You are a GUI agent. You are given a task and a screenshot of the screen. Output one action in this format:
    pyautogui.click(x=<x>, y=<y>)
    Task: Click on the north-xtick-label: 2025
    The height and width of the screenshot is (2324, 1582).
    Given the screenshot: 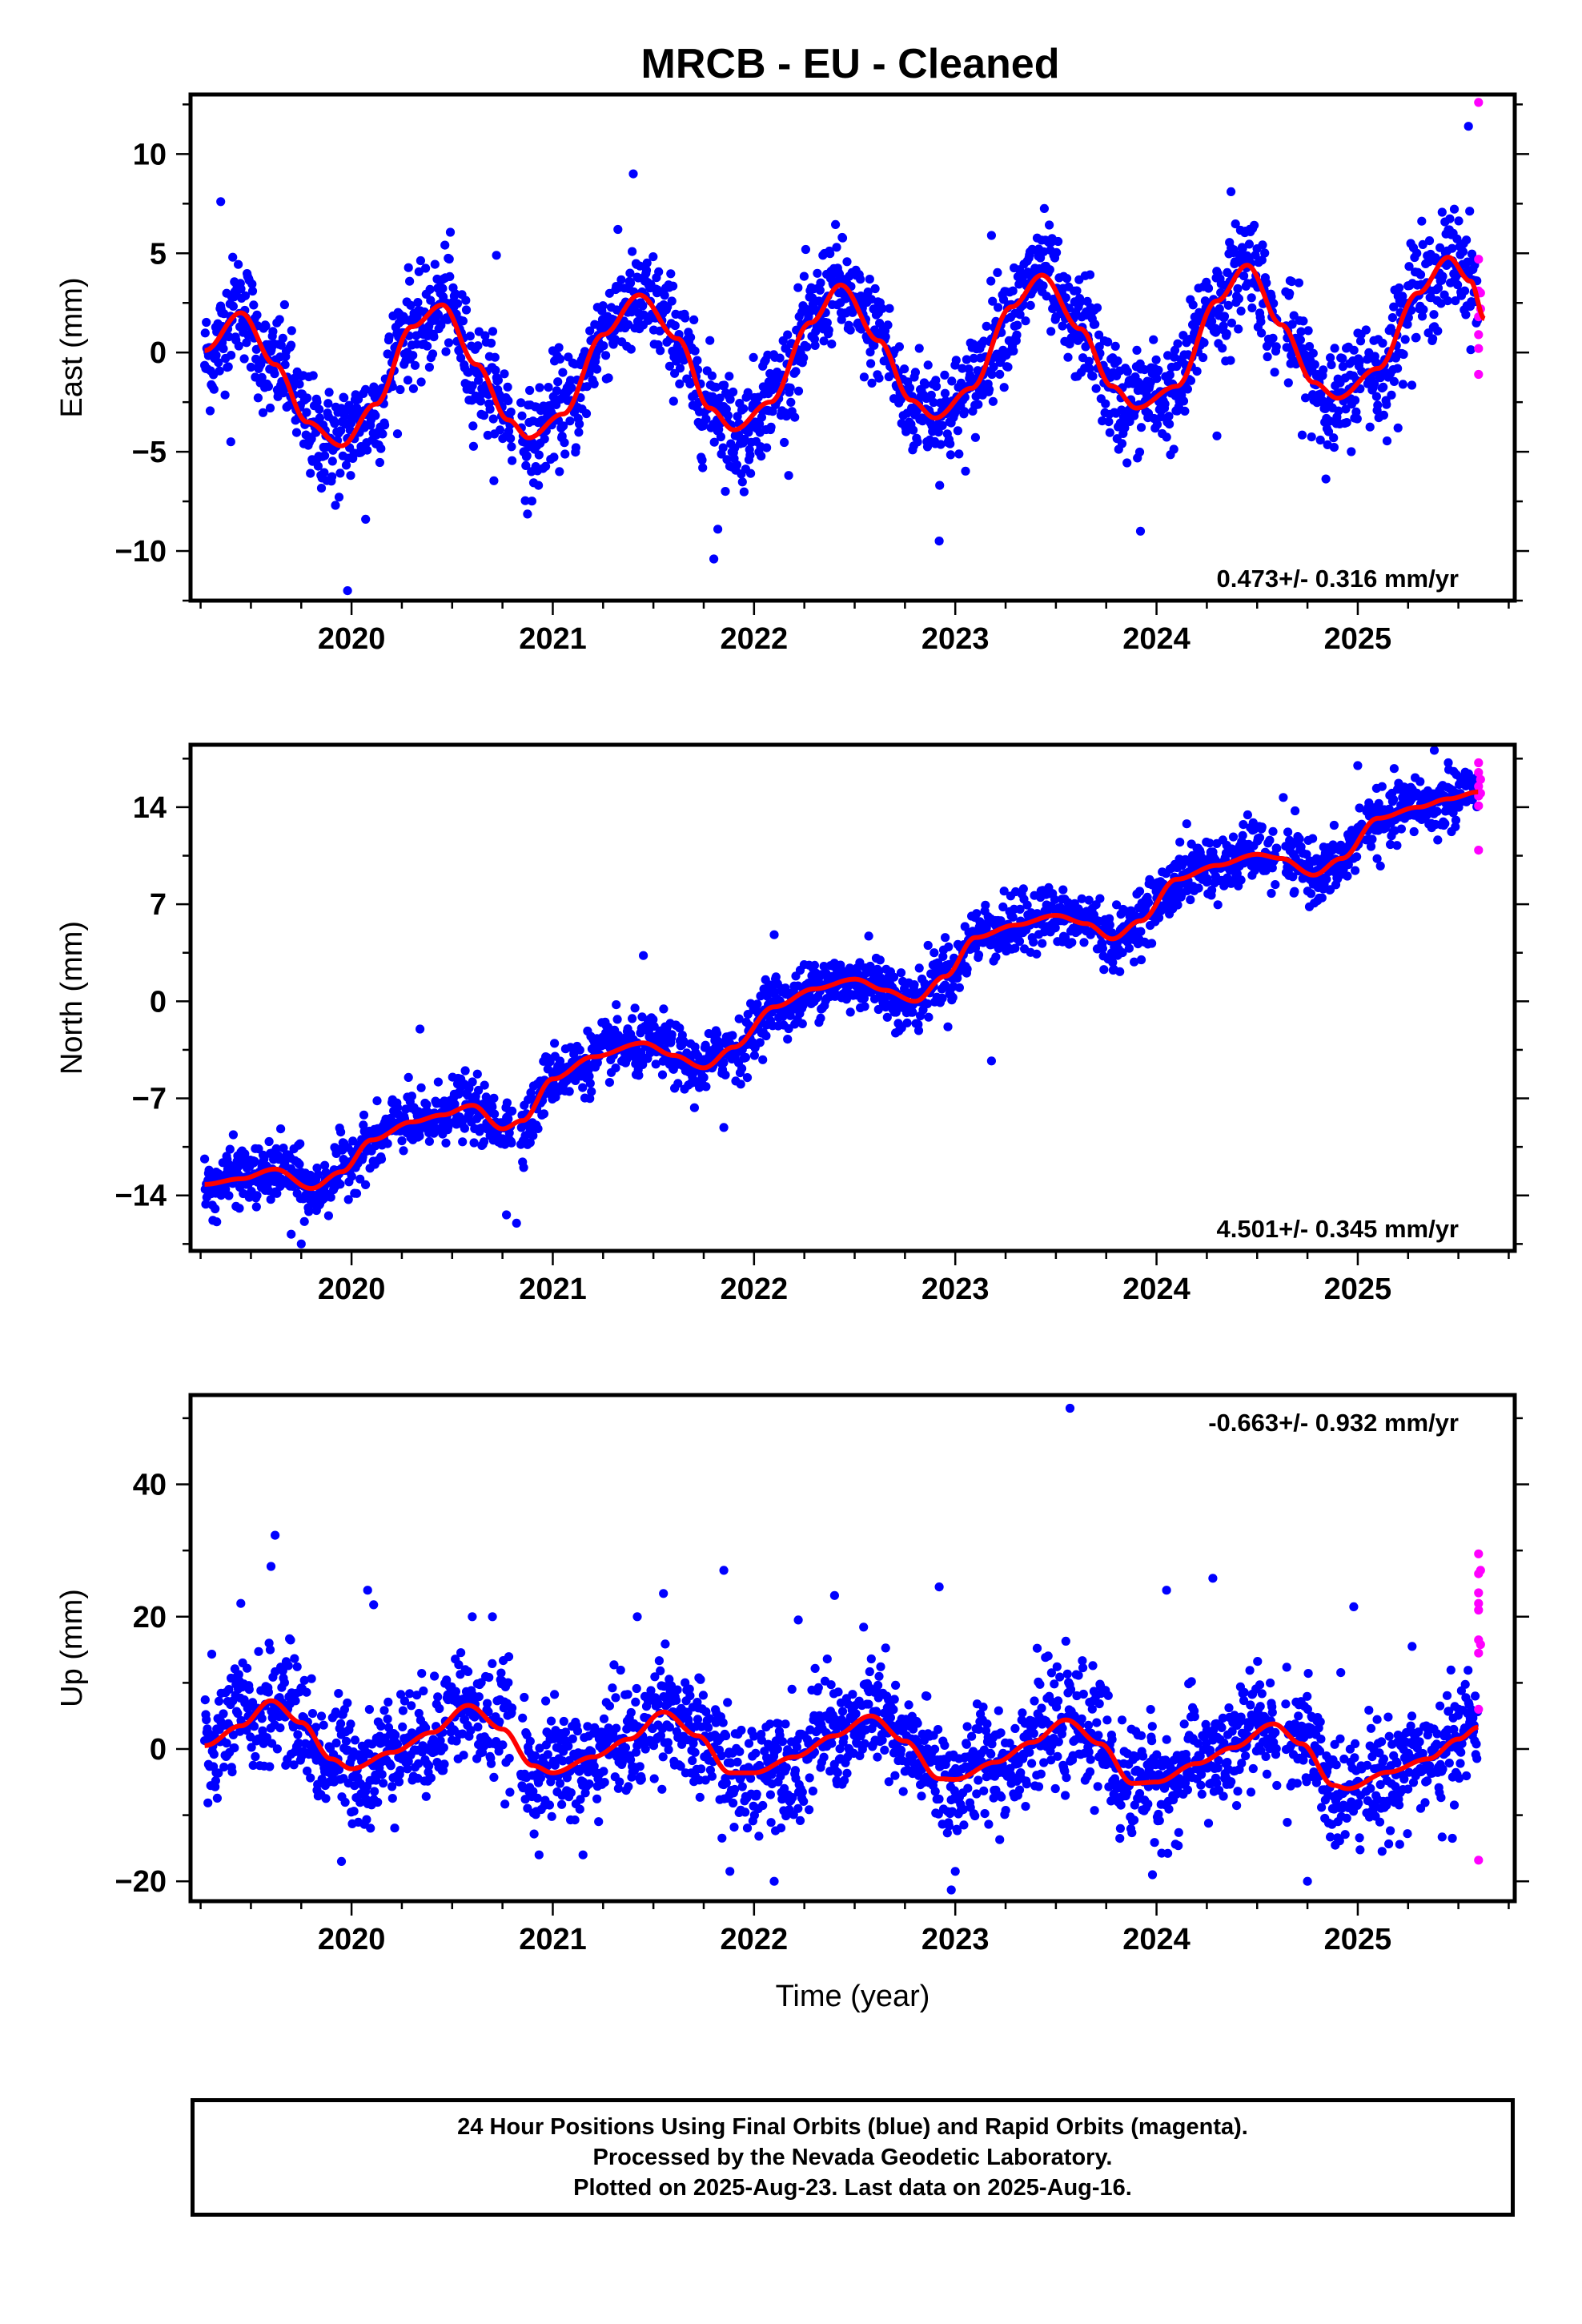 What is the action you would take?
    pyautogui.click(x=1358, y=1289)
    